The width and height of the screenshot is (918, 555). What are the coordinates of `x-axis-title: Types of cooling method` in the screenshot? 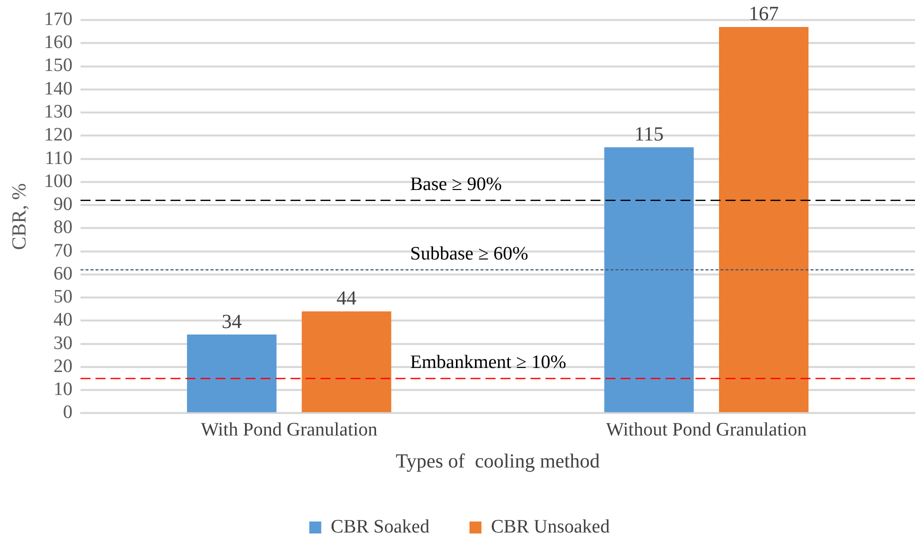 It's located at (498, 461).